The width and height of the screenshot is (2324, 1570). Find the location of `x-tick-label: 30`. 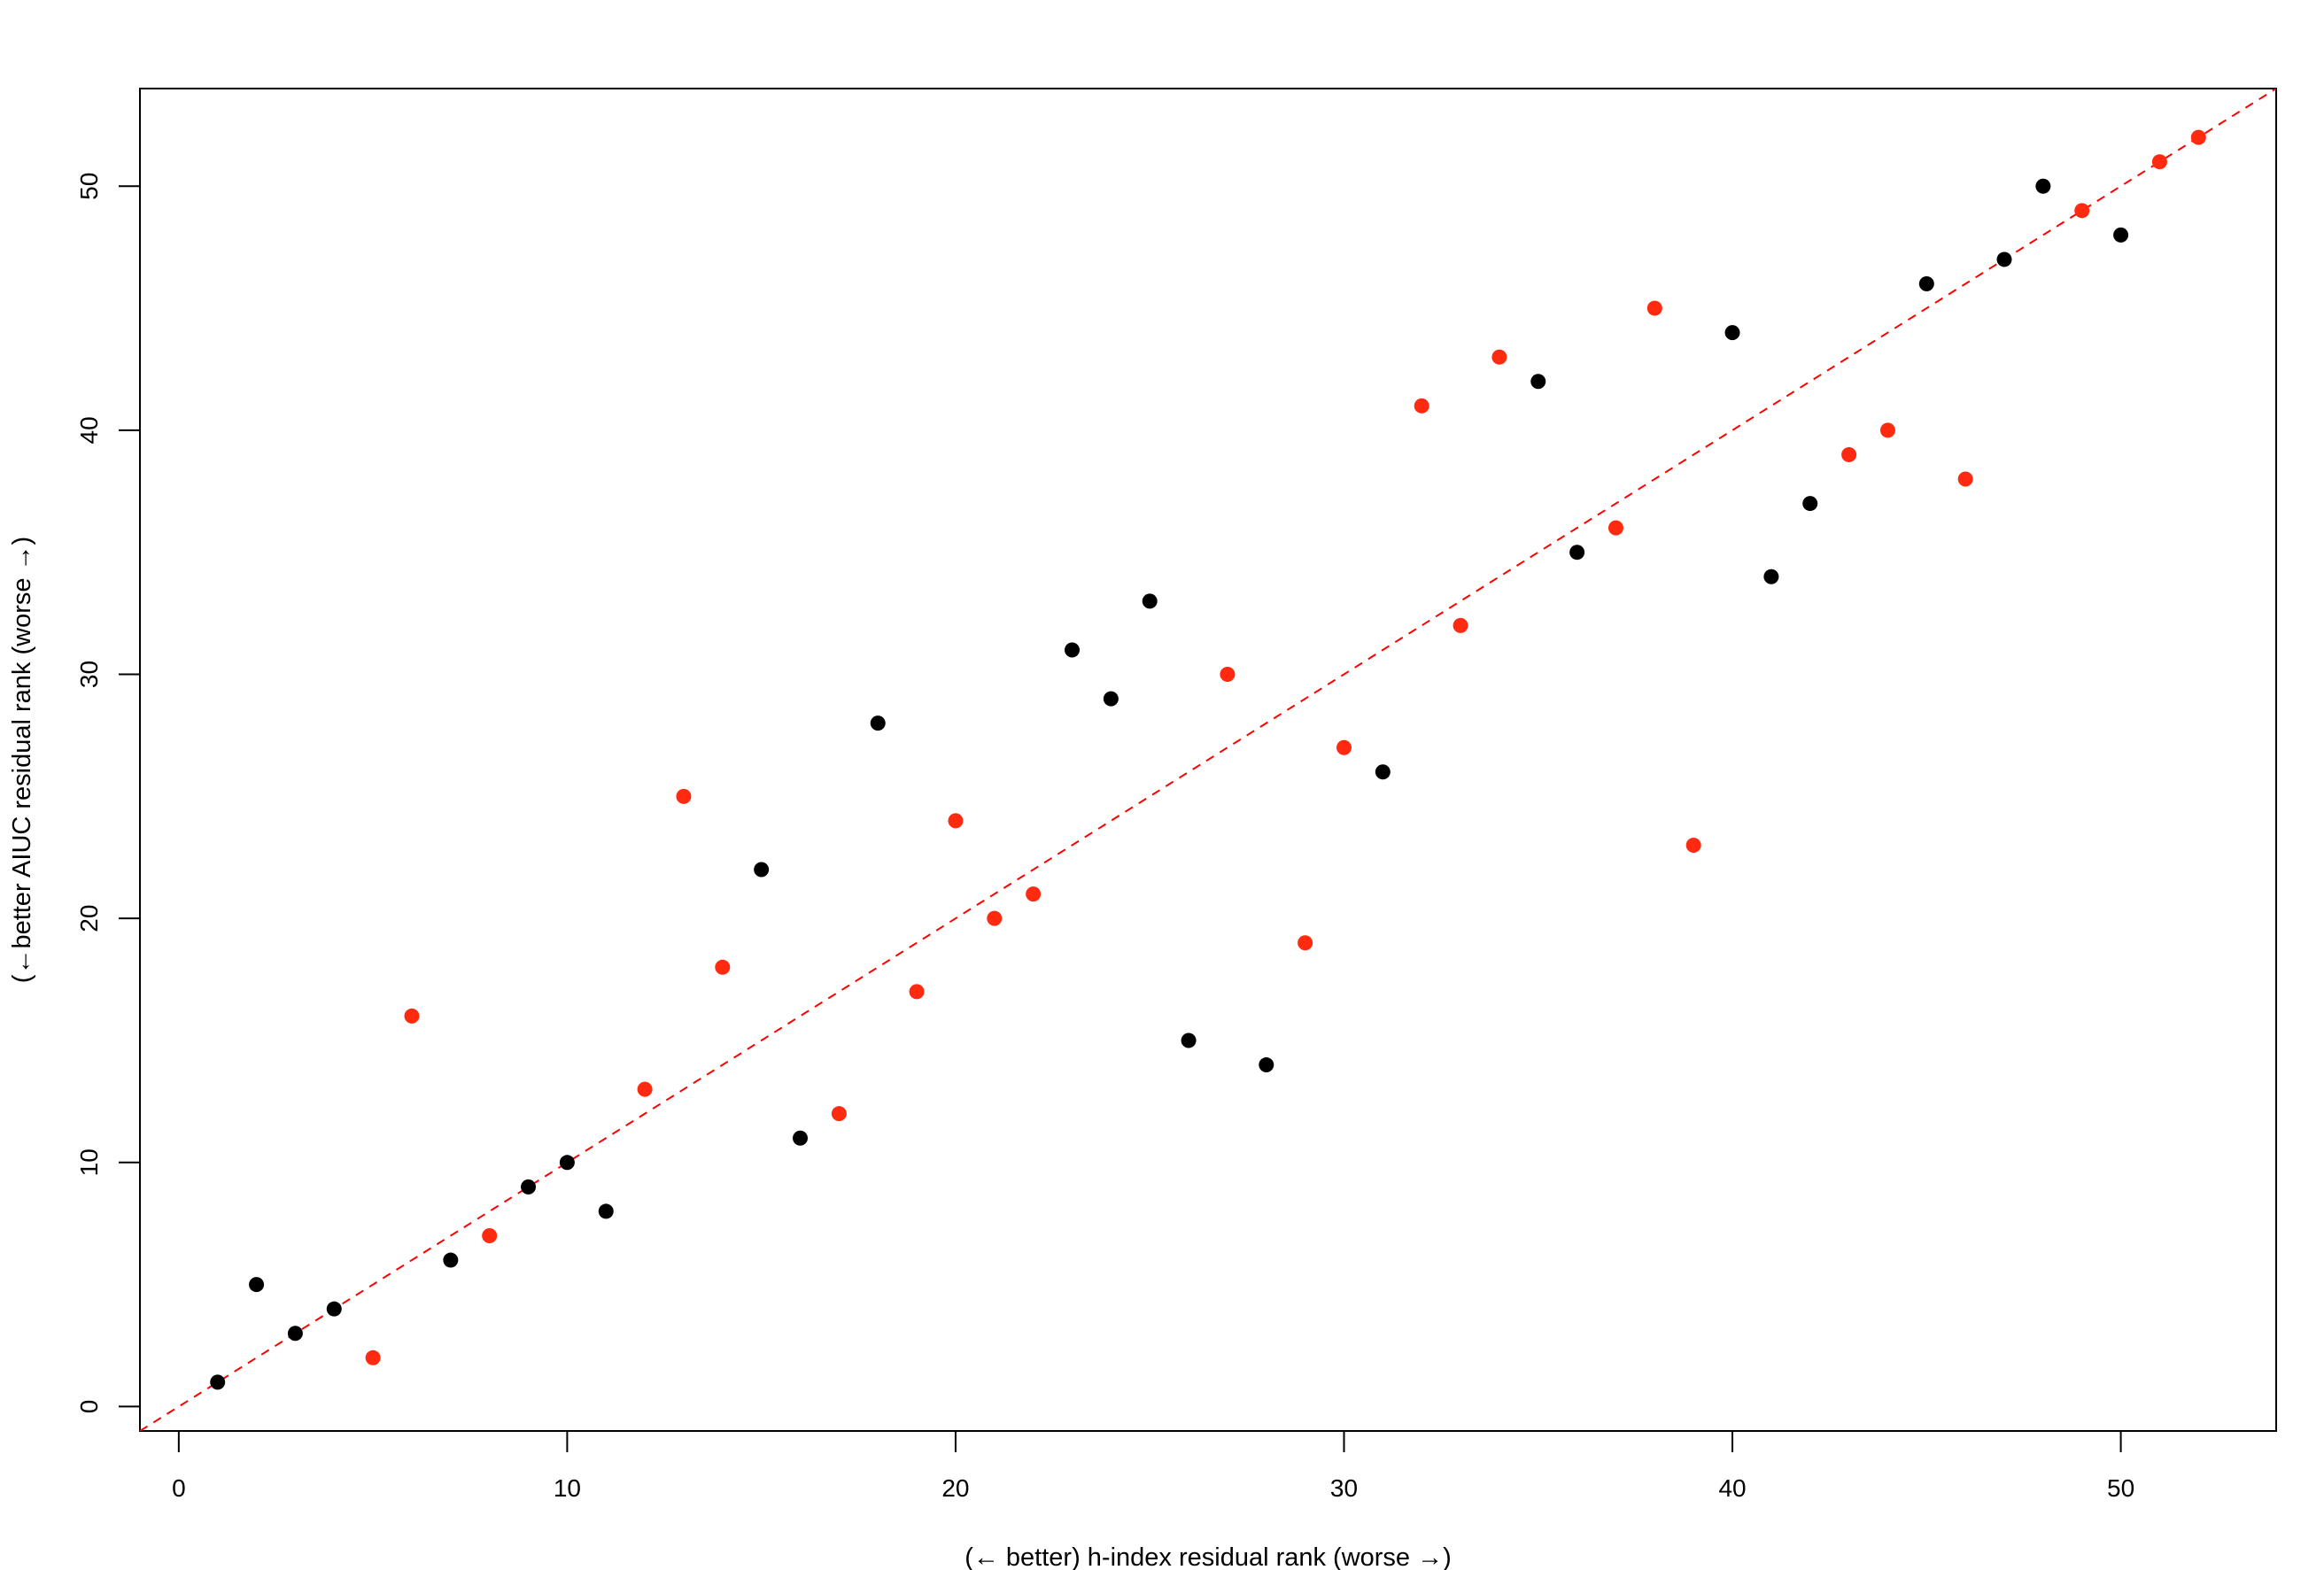

x-tick-label: 30 is located at coordinates (1344, 1488).